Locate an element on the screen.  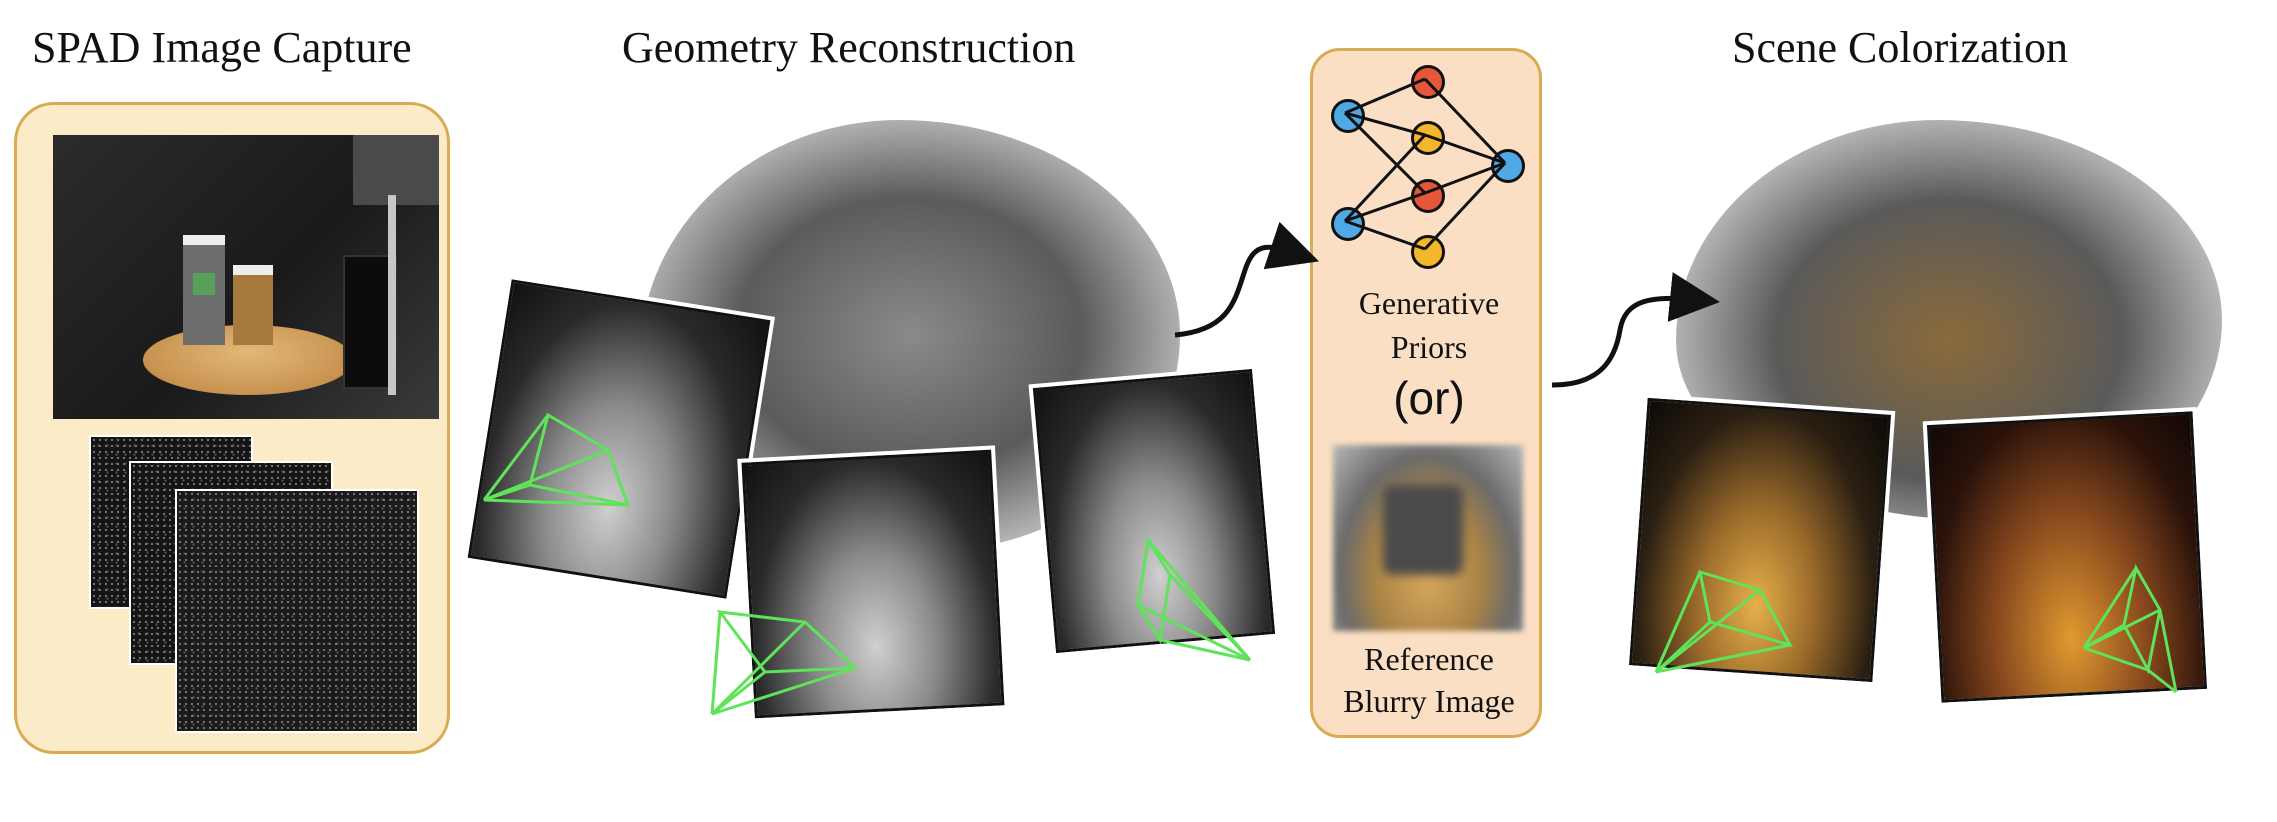
photo-house-window is located at coordinates (204, 284).